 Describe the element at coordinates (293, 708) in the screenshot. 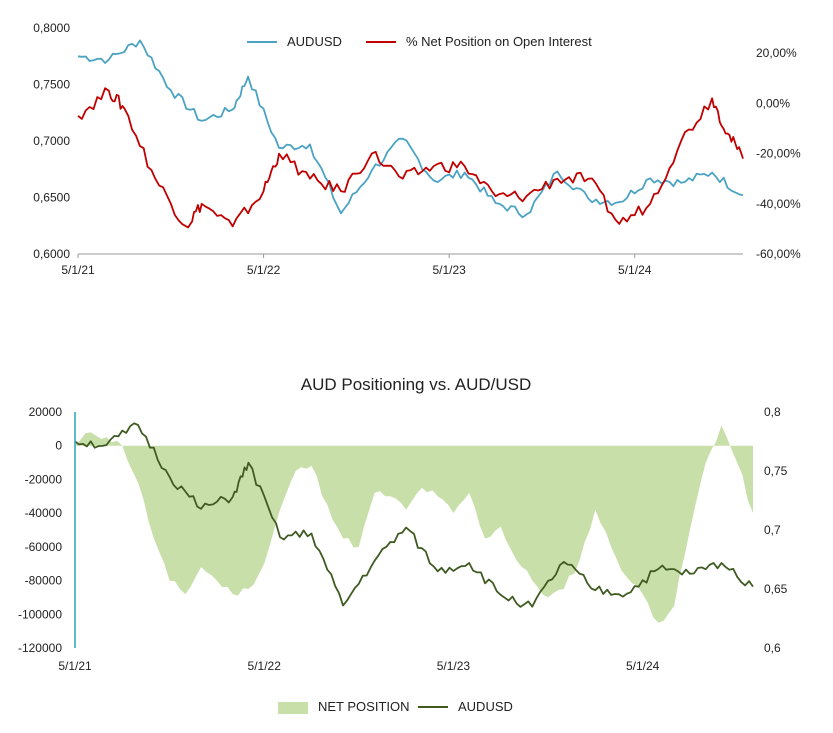

I see `legend-swatch` at that location.